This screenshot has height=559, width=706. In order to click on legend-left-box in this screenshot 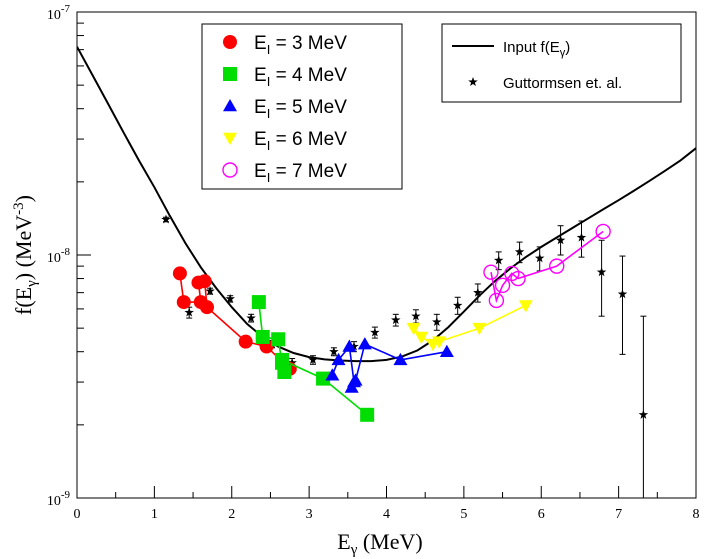, I will do `click(302, 106)`.